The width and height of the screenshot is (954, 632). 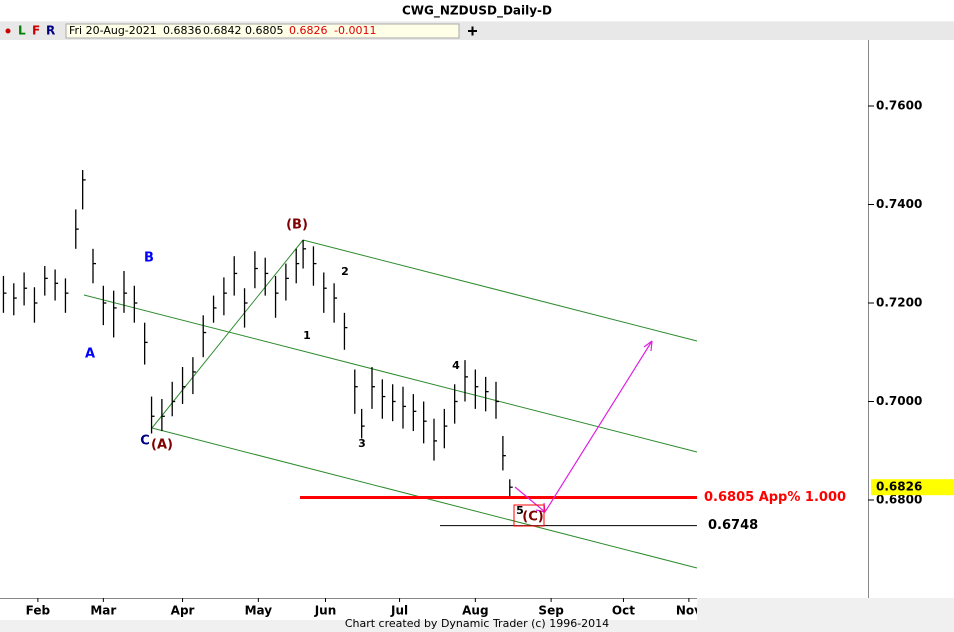 I want to click on info-close: 0.6826, so click(x=308, y=30).